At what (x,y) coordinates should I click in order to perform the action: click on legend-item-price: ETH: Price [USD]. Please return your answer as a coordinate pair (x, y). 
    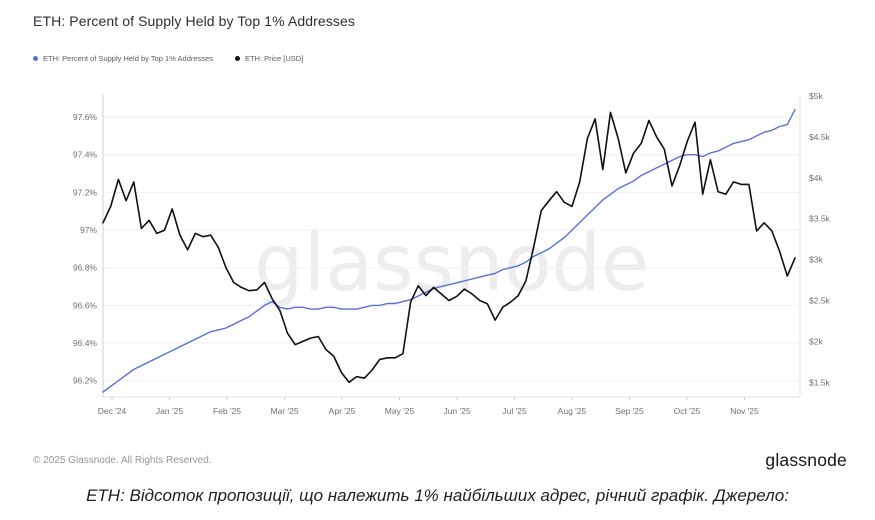
    Looking at the image, I should click on (269, 58).